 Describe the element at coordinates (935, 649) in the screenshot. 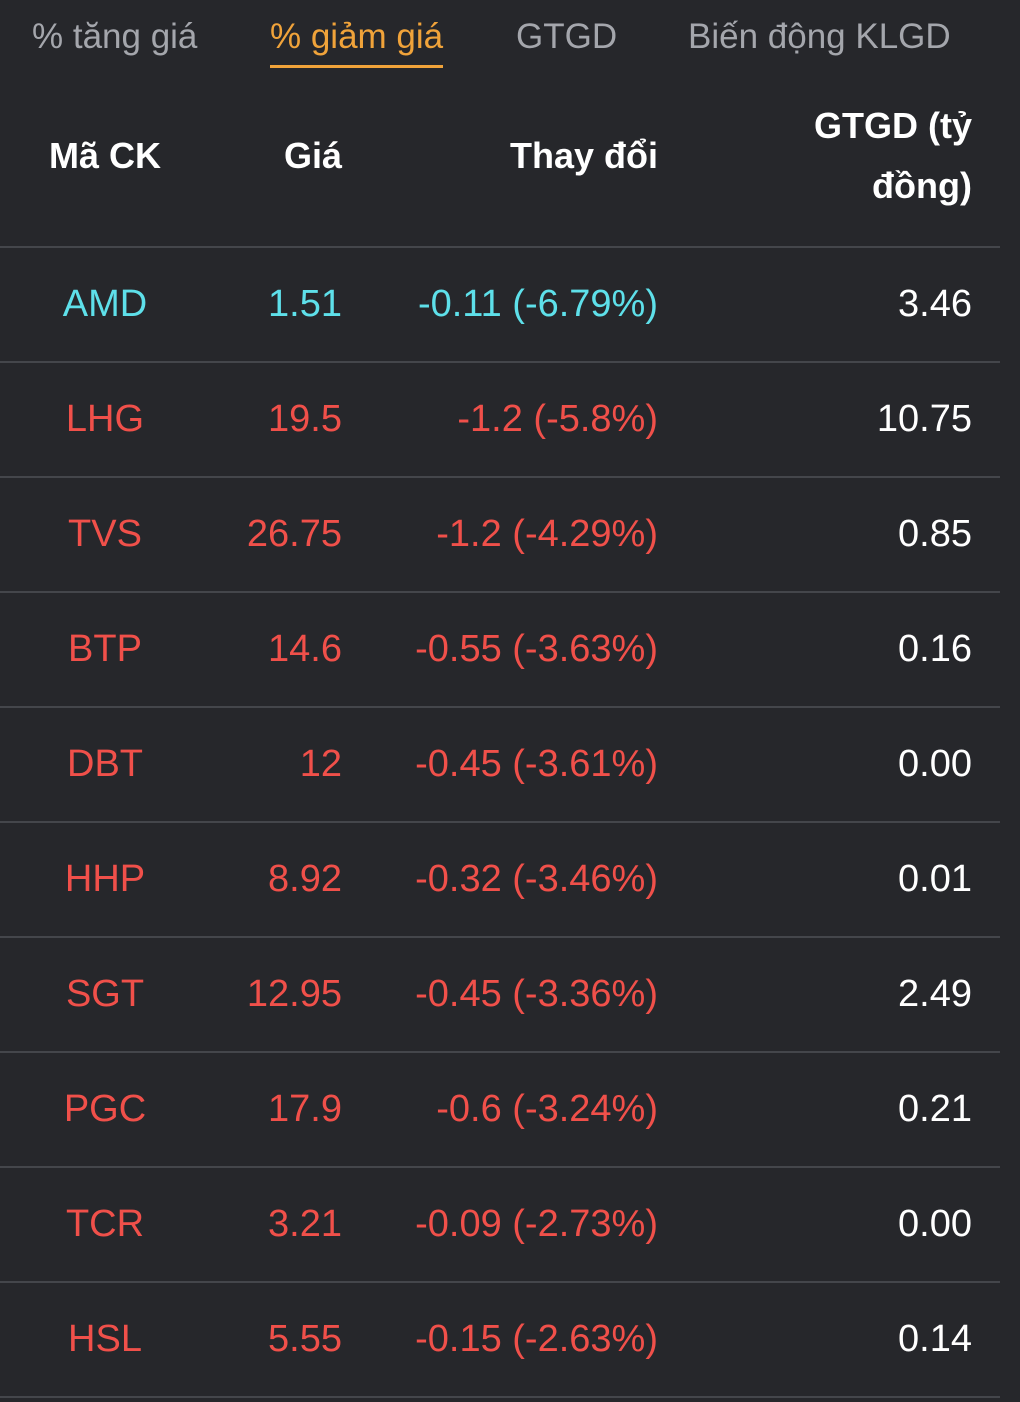

I see `stock-trading-value: 0.16` at that location.